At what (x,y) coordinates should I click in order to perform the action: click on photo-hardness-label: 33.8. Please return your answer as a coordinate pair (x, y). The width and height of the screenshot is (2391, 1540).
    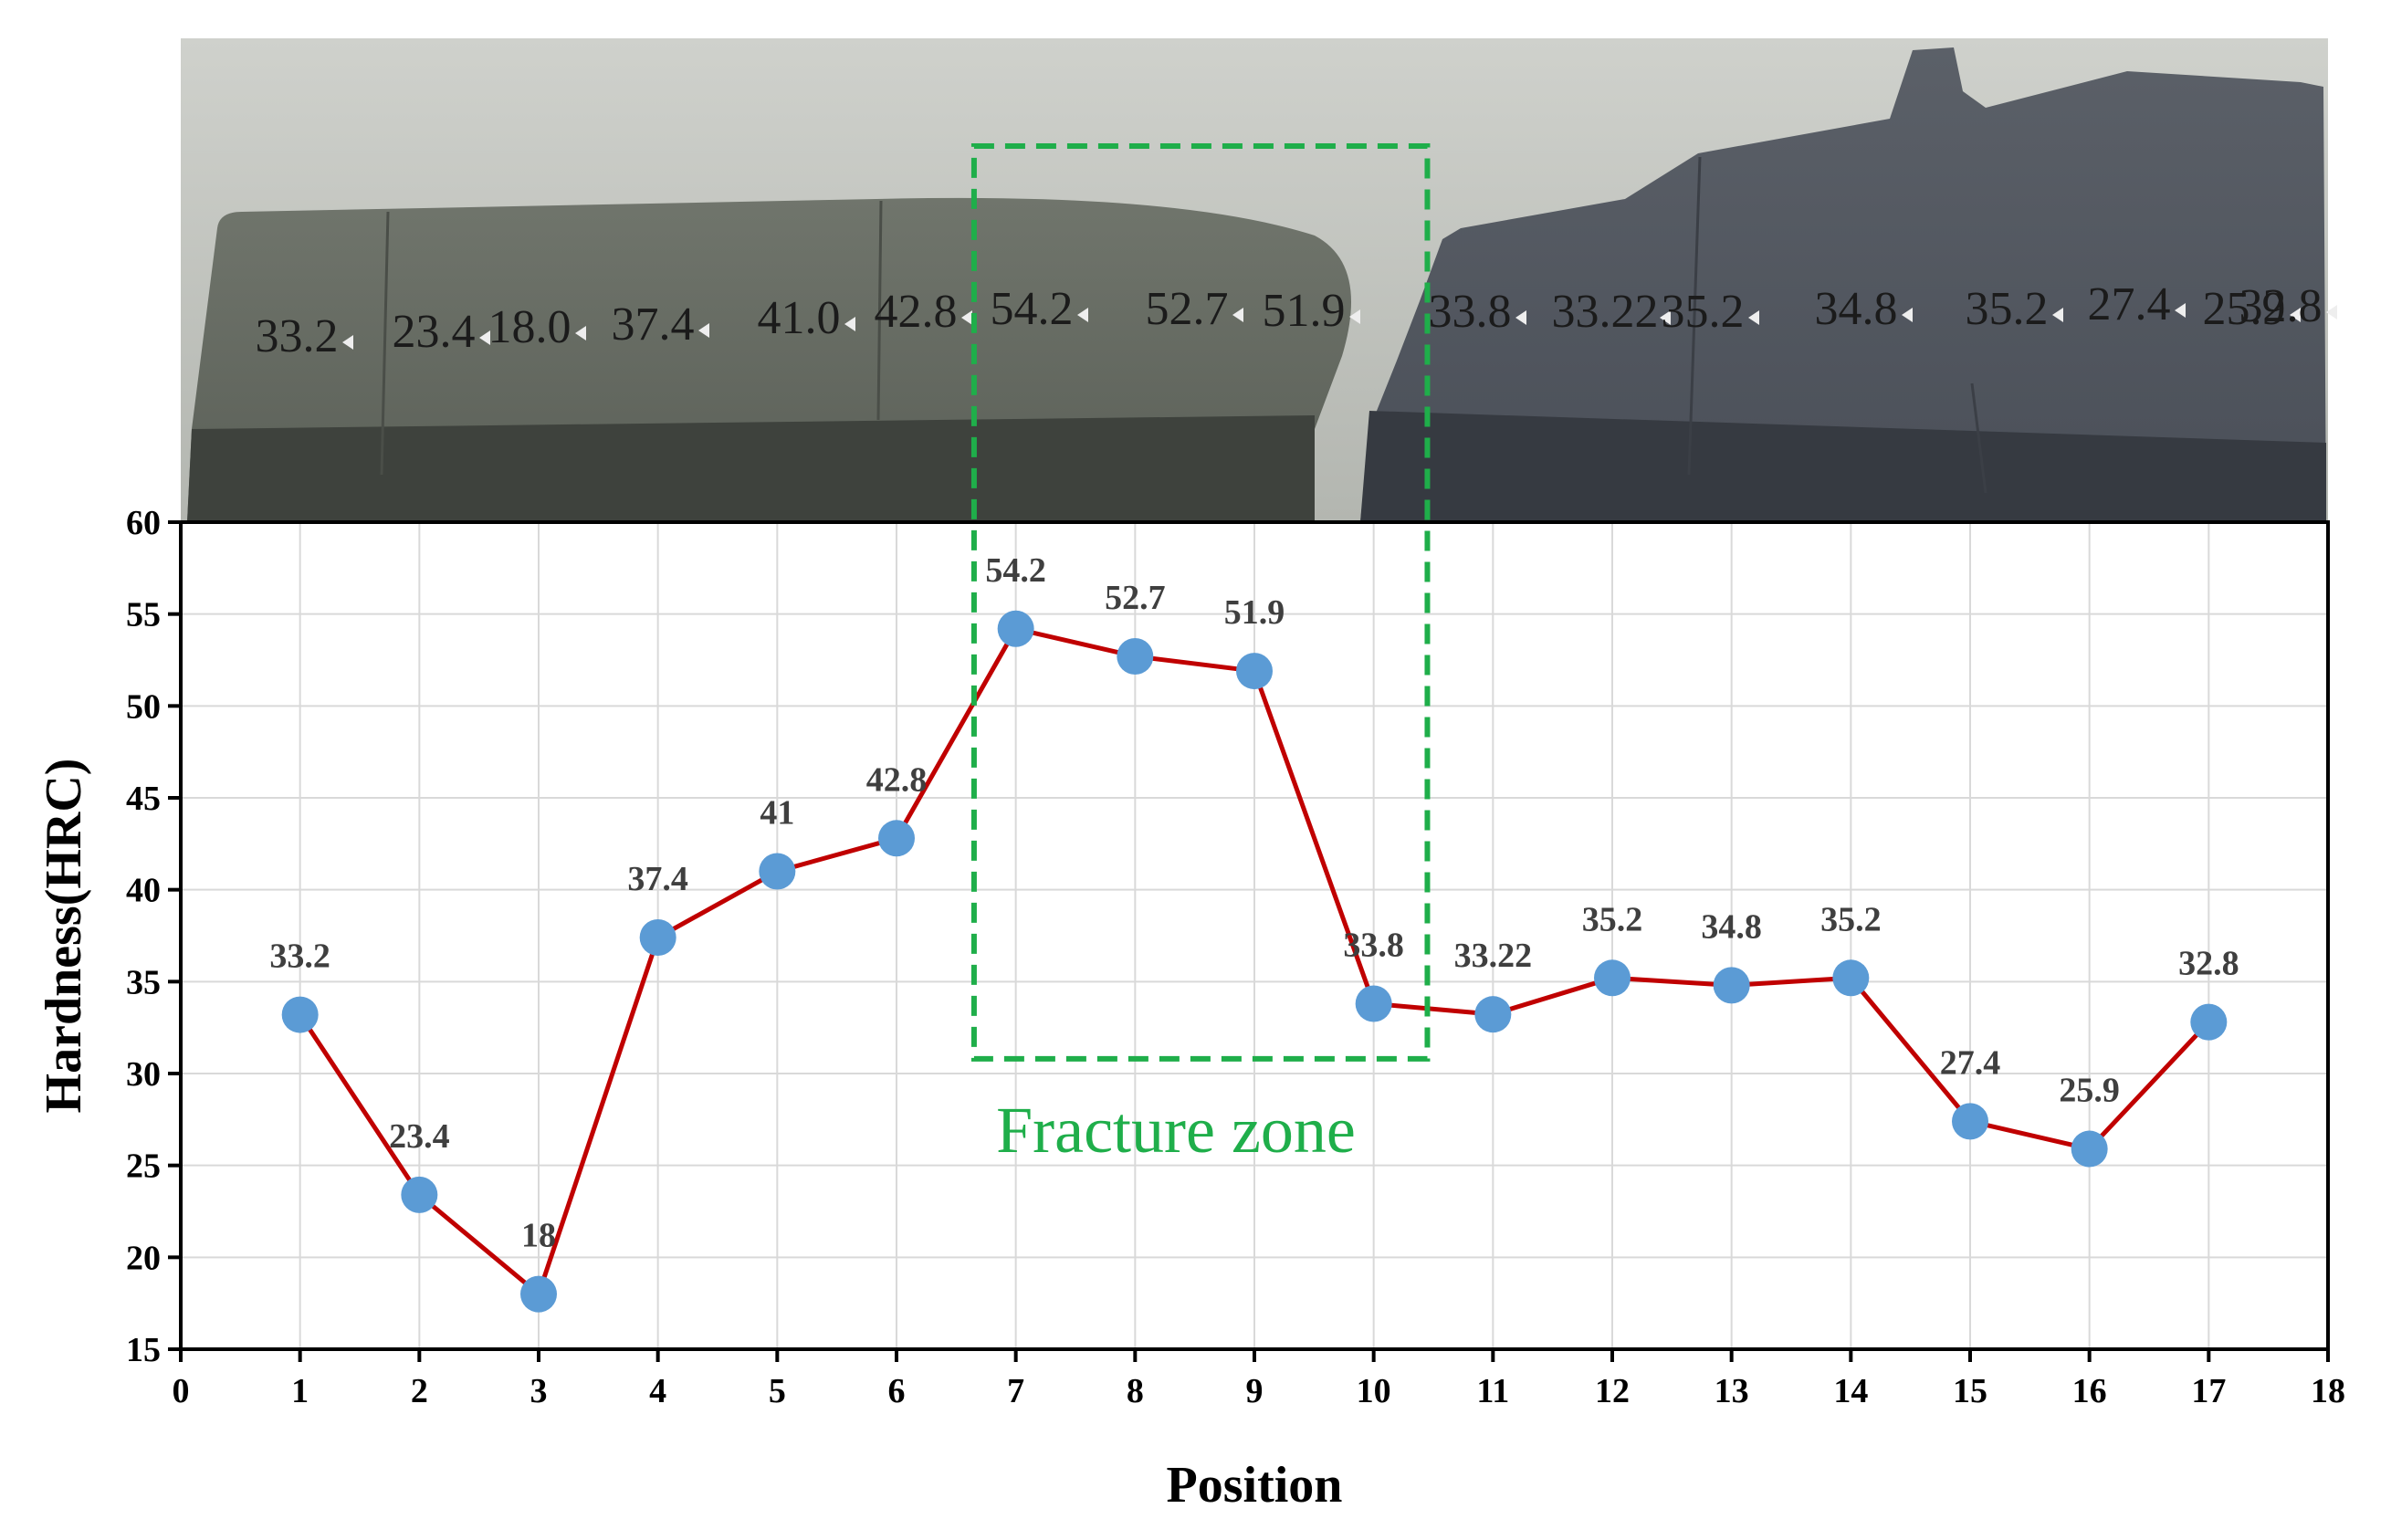
    Looking at the image, I should click on (1470, 312).